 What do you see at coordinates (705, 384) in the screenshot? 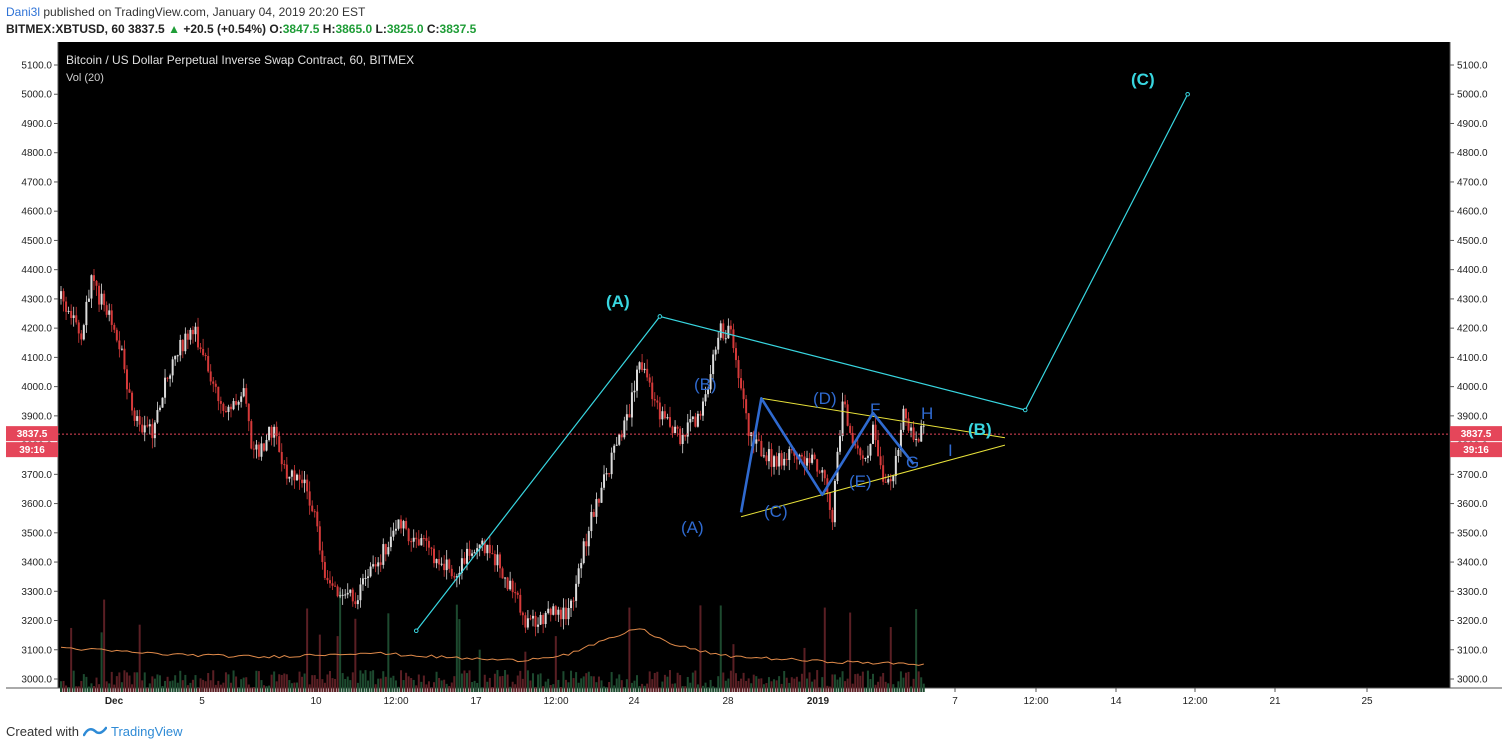
I see `label-sub-b: (B)` at bounding box center [705, 384].